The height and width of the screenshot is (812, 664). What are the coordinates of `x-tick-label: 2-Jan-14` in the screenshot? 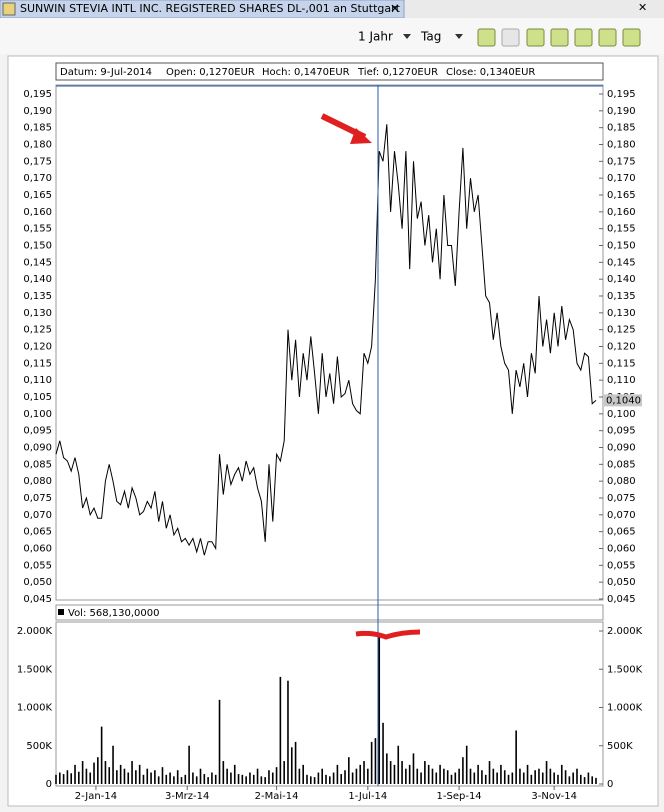 It's located at (96, 796).